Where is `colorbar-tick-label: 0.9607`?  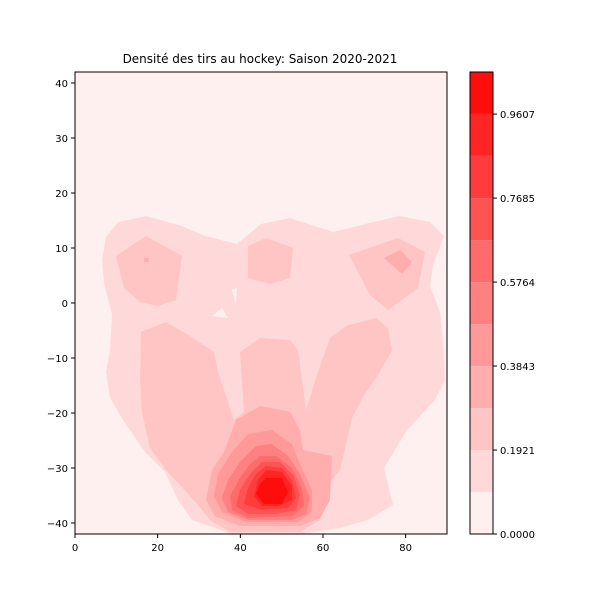 colorbar-tick-label: 0.9607 is located at coordinates (517, 115).